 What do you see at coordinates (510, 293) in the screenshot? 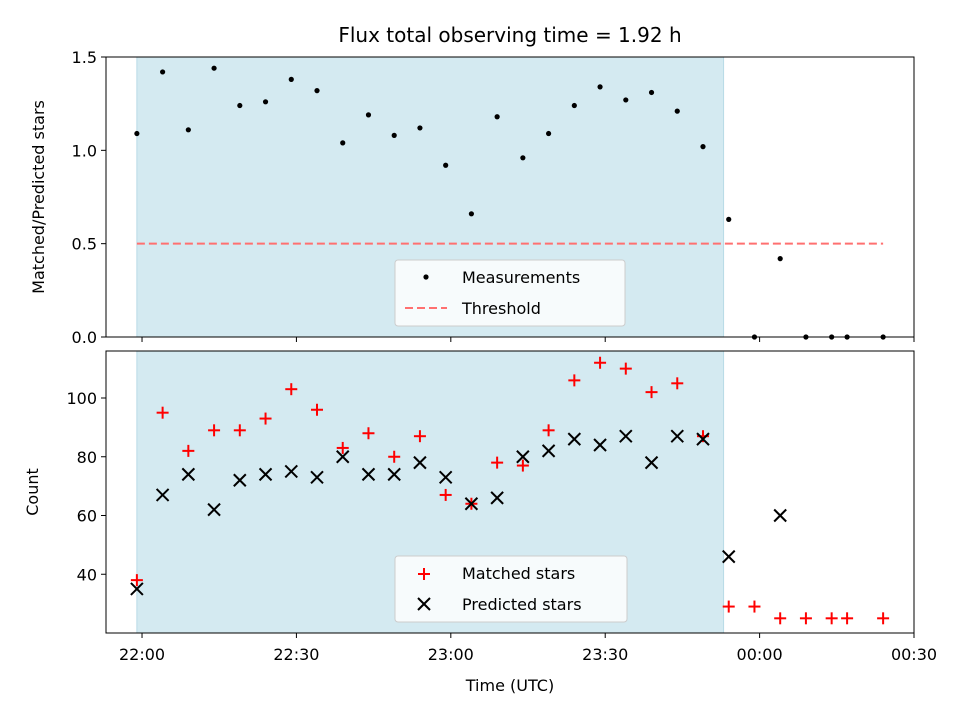
I see `top-legend: Measurements Threshold` at bounding box center [510, 293].